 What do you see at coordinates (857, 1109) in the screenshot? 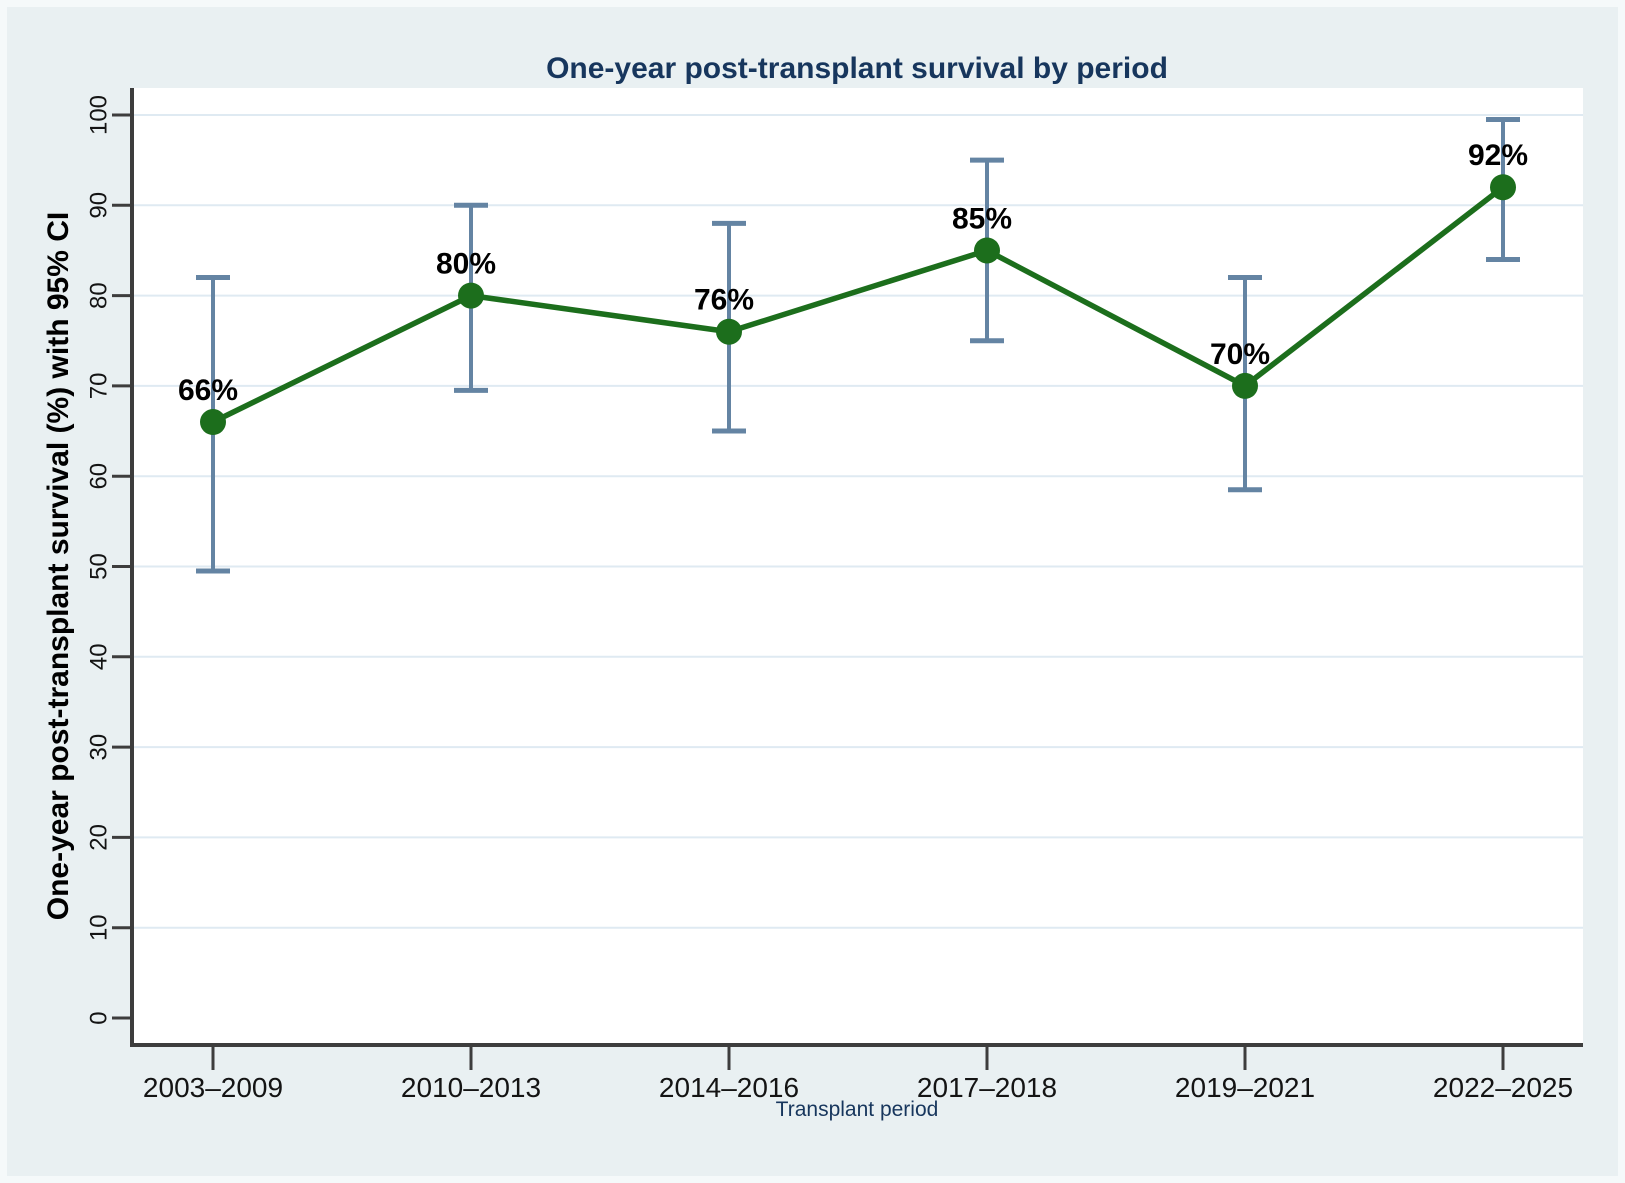
I see `x-axis-title: Transplant period` at bounding box center [857, 1109].